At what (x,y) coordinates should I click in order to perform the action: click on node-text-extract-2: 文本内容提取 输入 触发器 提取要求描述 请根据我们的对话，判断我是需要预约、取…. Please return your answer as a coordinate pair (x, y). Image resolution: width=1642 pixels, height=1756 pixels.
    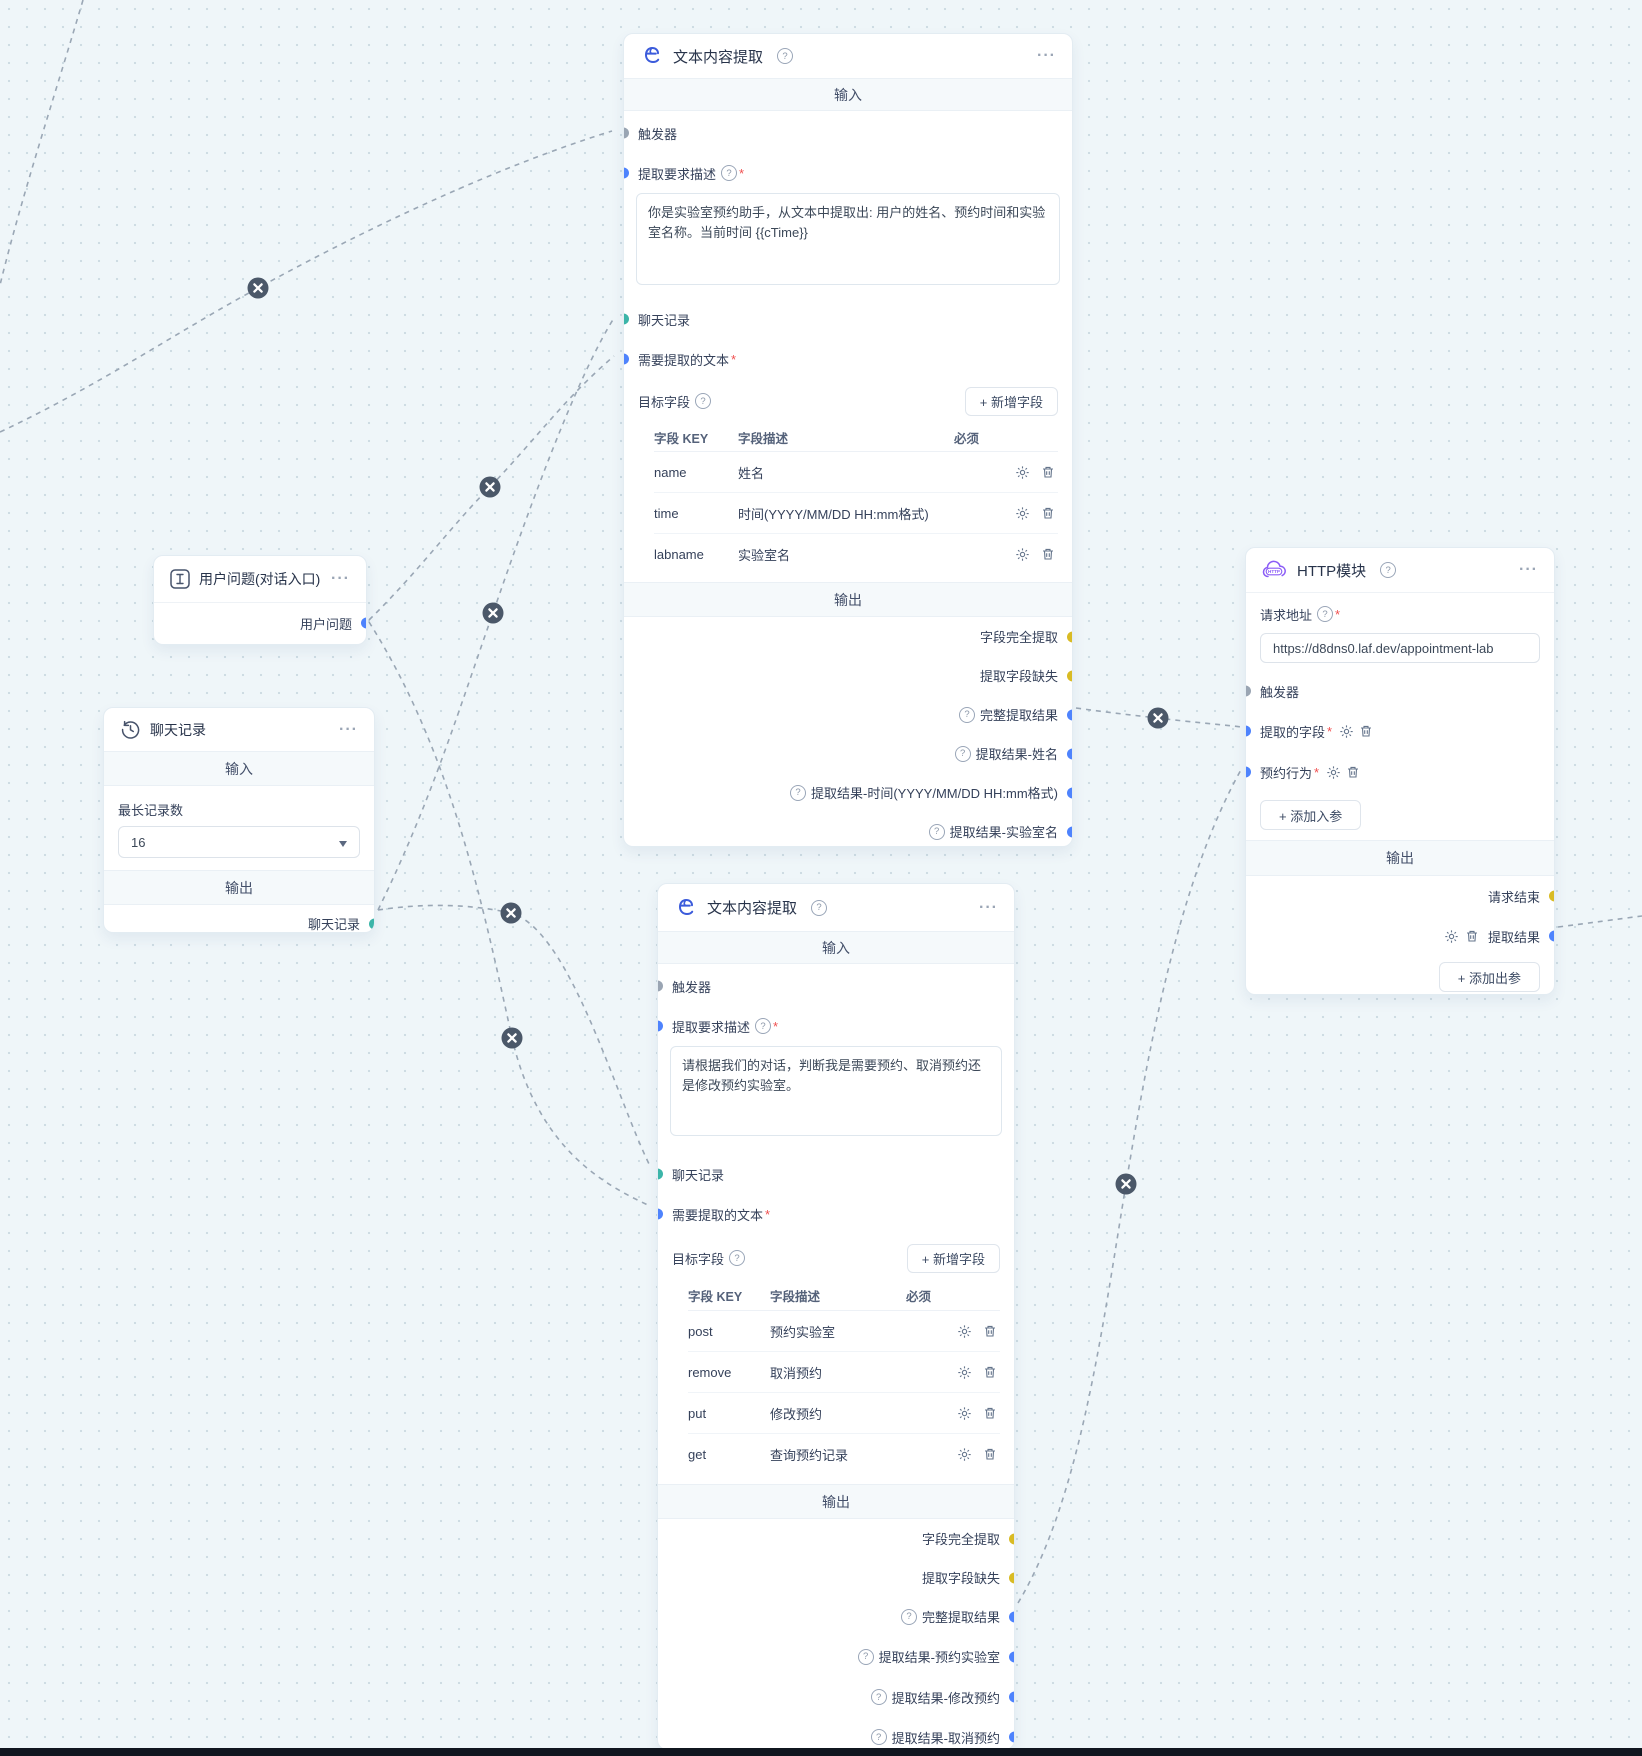
    Looking at the image, I should click on (836, 1316).